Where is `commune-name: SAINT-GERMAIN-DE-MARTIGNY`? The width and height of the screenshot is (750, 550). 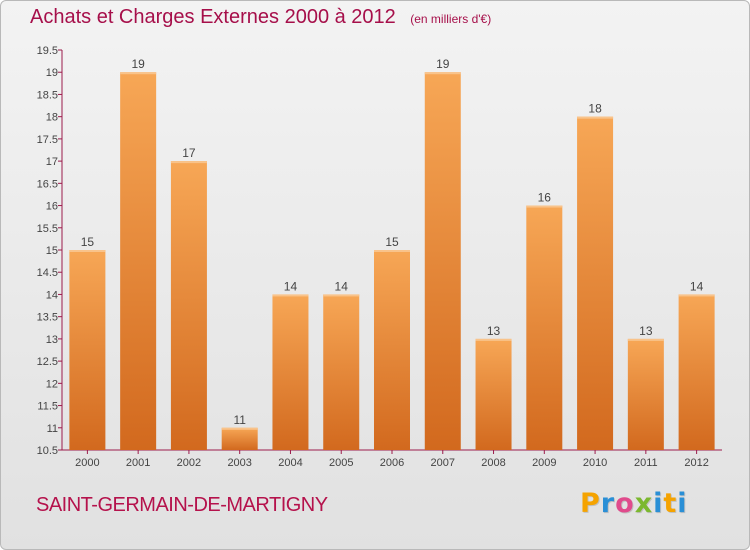 commune-name: SAINT-GERMAIN-DE-MARTIGNY is located at coordinates (182, 505).